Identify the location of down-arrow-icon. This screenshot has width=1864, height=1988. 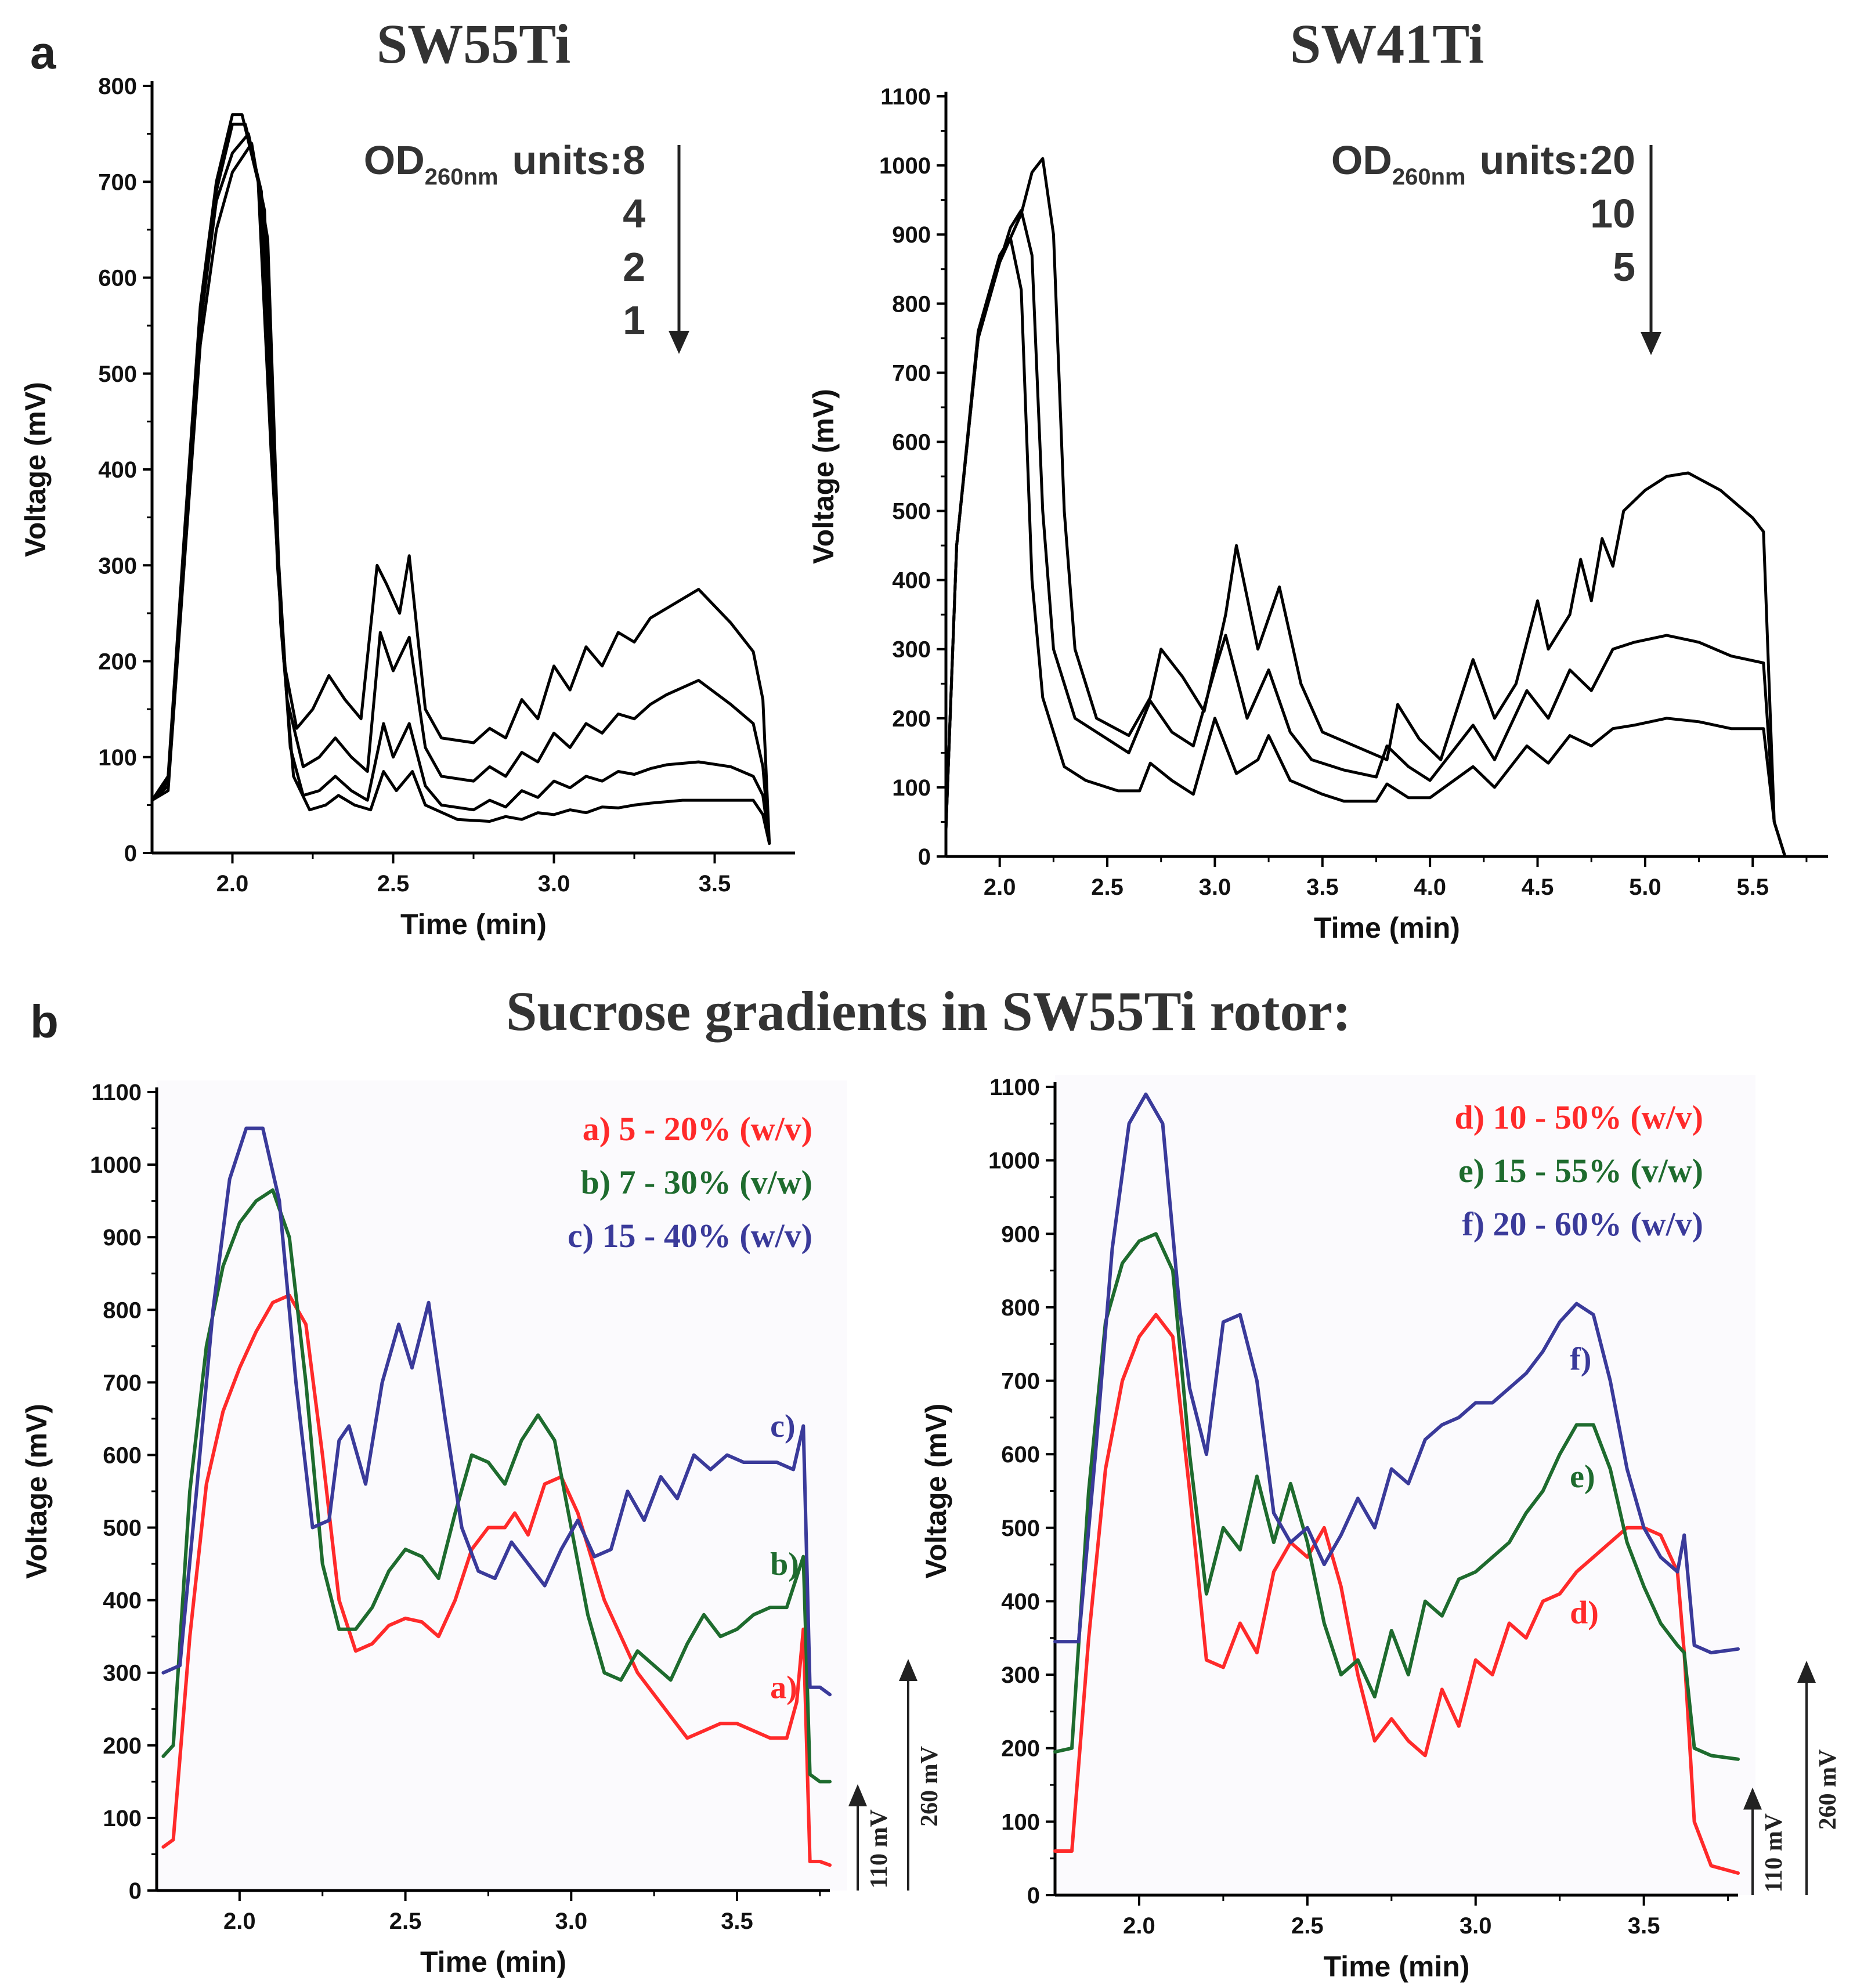
(679, 342).